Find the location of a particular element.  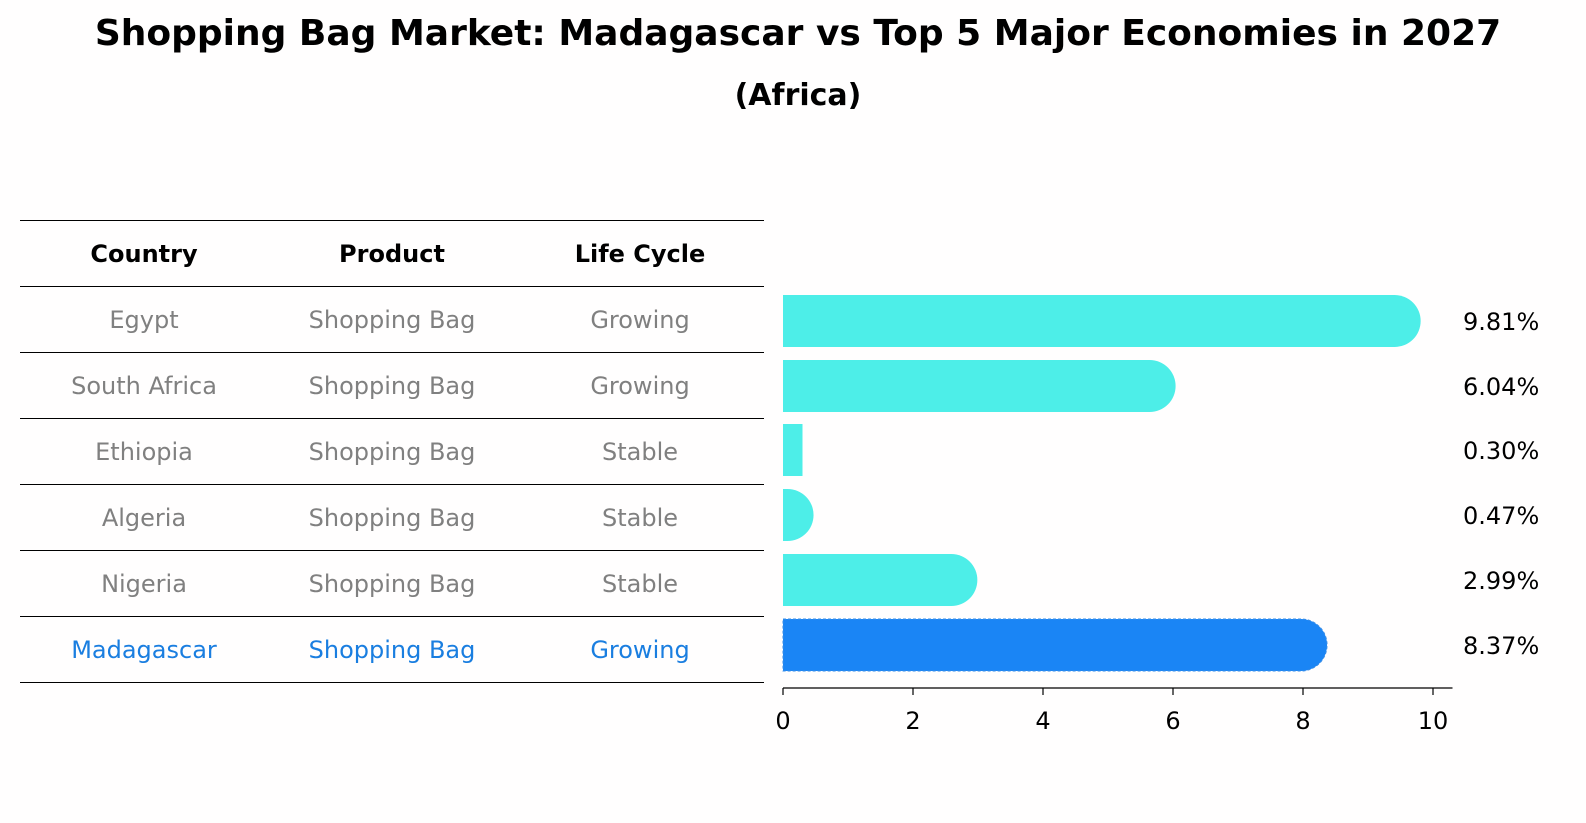

bar-south-africa is located at coordinates (979, 386).